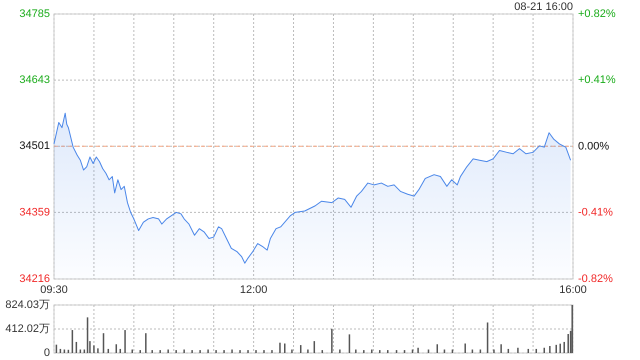  I want to click on y-tick-label: 34643, so click(34, 80).